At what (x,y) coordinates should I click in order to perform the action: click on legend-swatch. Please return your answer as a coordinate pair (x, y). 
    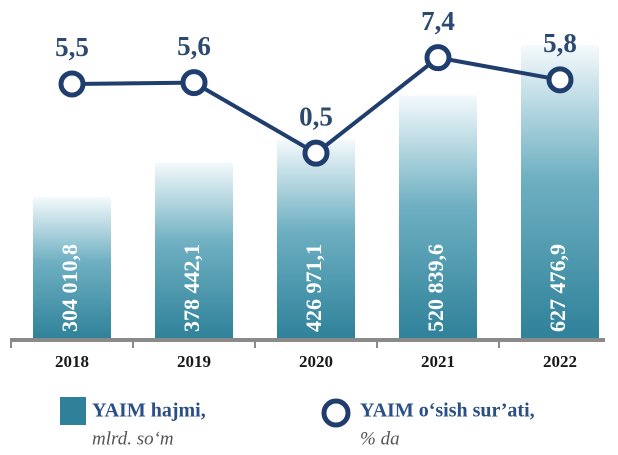
    Looking at the image, I should click on (73, 411).